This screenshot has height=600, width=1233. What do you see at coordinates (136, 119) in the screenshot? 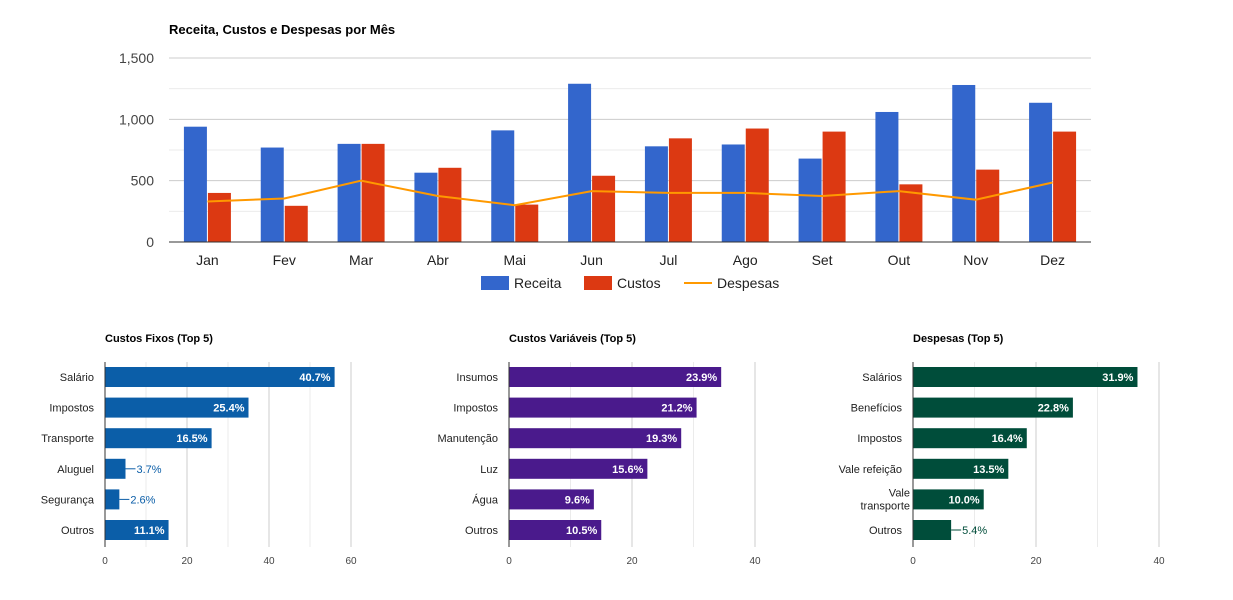
I see `y-tick-label: 1,000` at bounding box center [136, 119].